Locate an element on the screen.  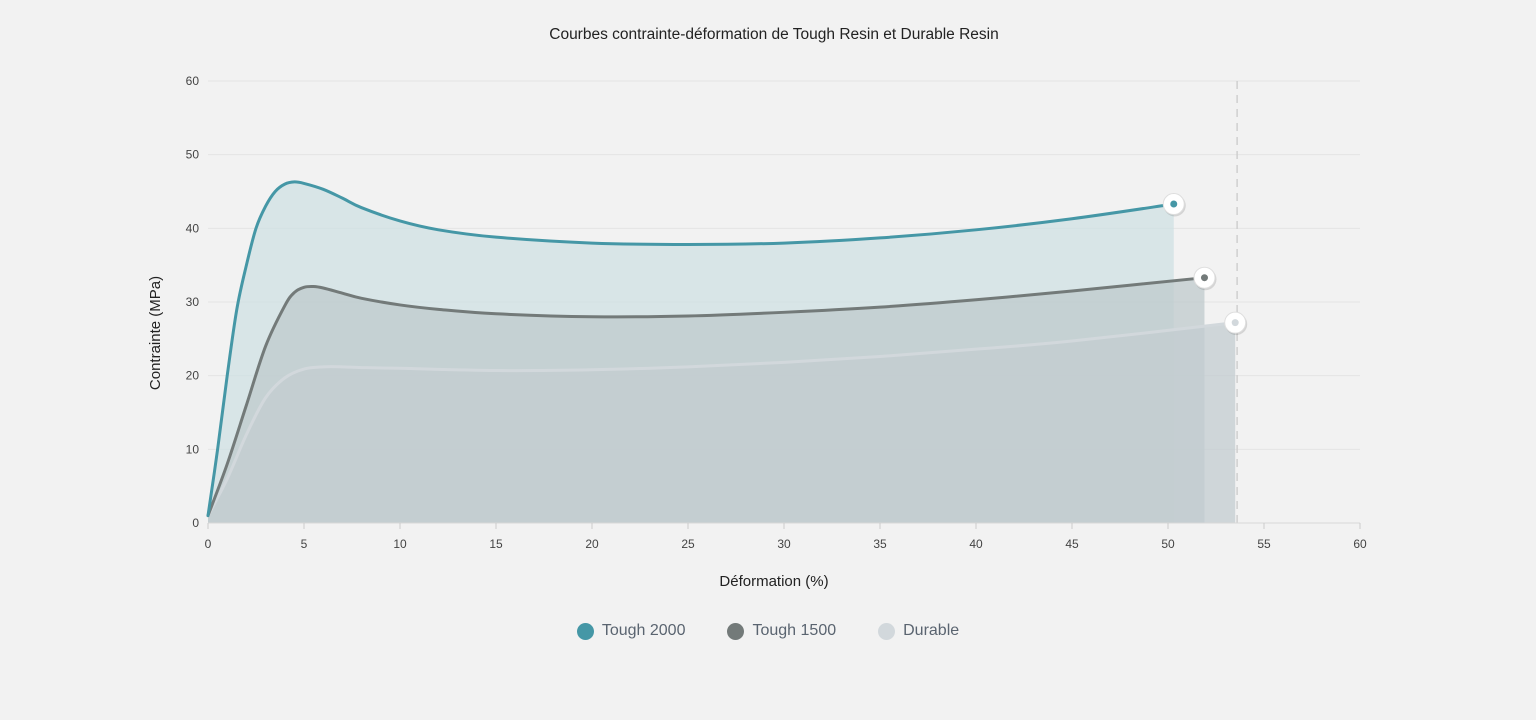
legend-item: Durable is located at coordinates (918, 631).